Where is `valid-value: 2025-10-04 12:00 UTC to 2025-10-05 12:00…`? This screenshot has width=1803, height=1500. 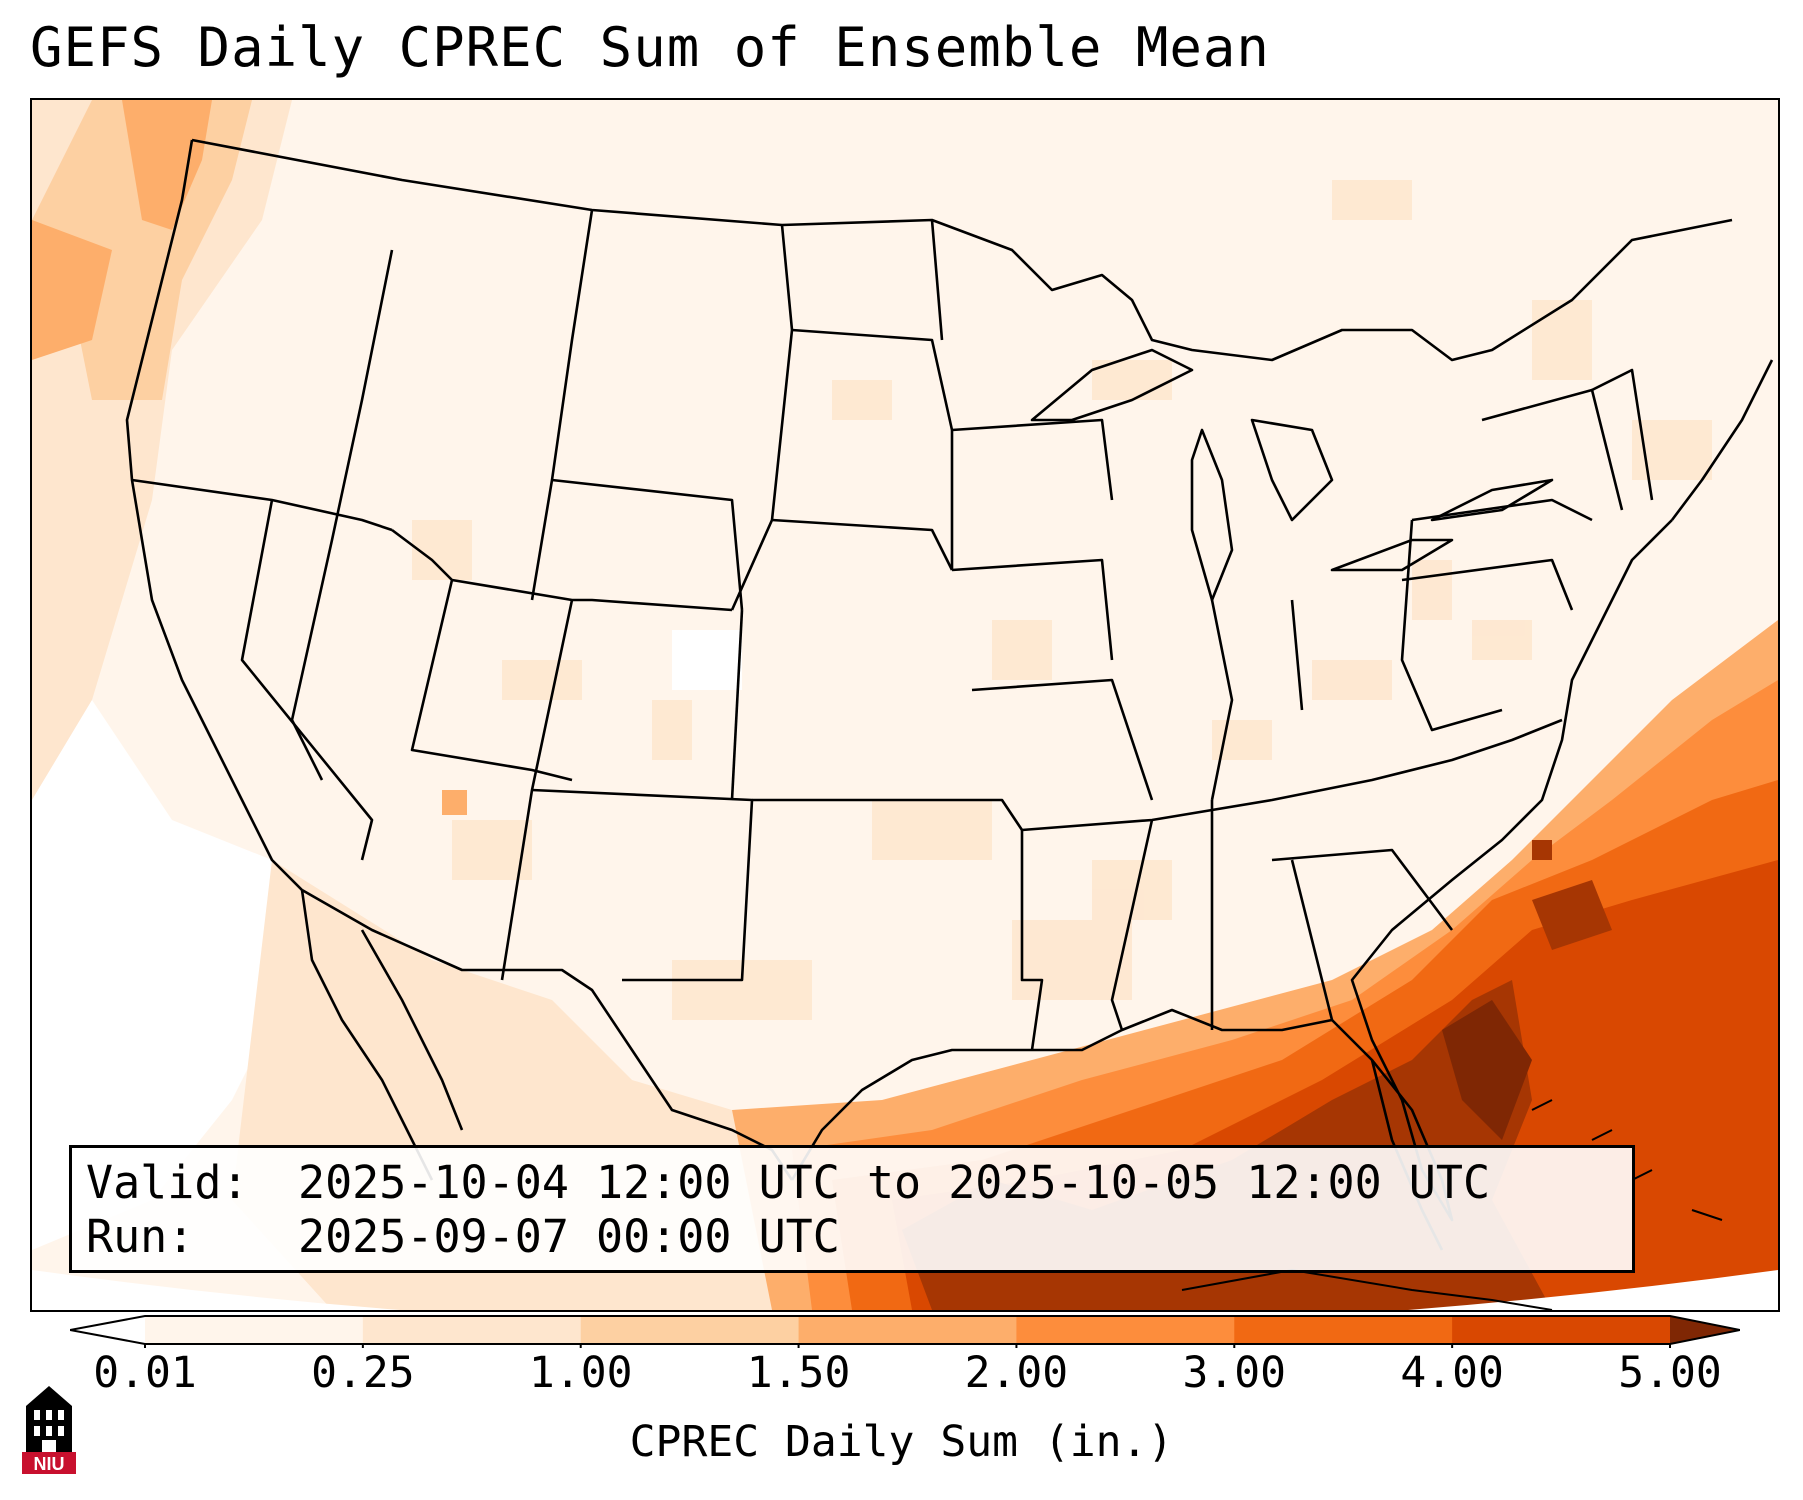
valid-value: 2025-10-04 12:00 UTC to 2025-10-05 12:00… is located at coordinates (894, 1182).